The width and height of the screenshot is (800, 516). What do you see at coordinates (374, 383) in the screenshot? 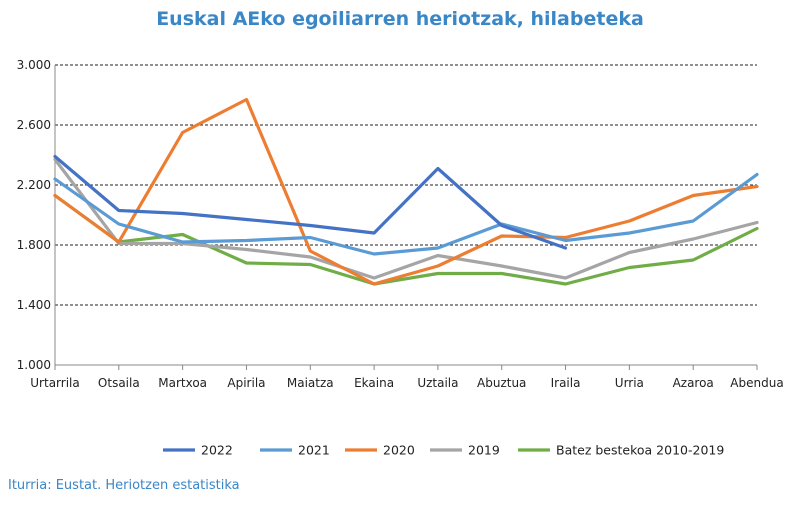
I see `x-tick-label: Ekaina` at bounding box center [374, 383].